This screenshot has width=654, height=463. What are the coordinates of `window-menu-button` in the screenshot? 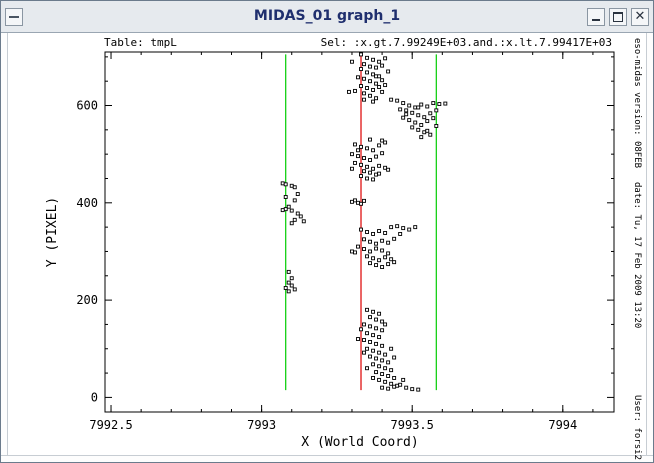 It's located at (14, 17).